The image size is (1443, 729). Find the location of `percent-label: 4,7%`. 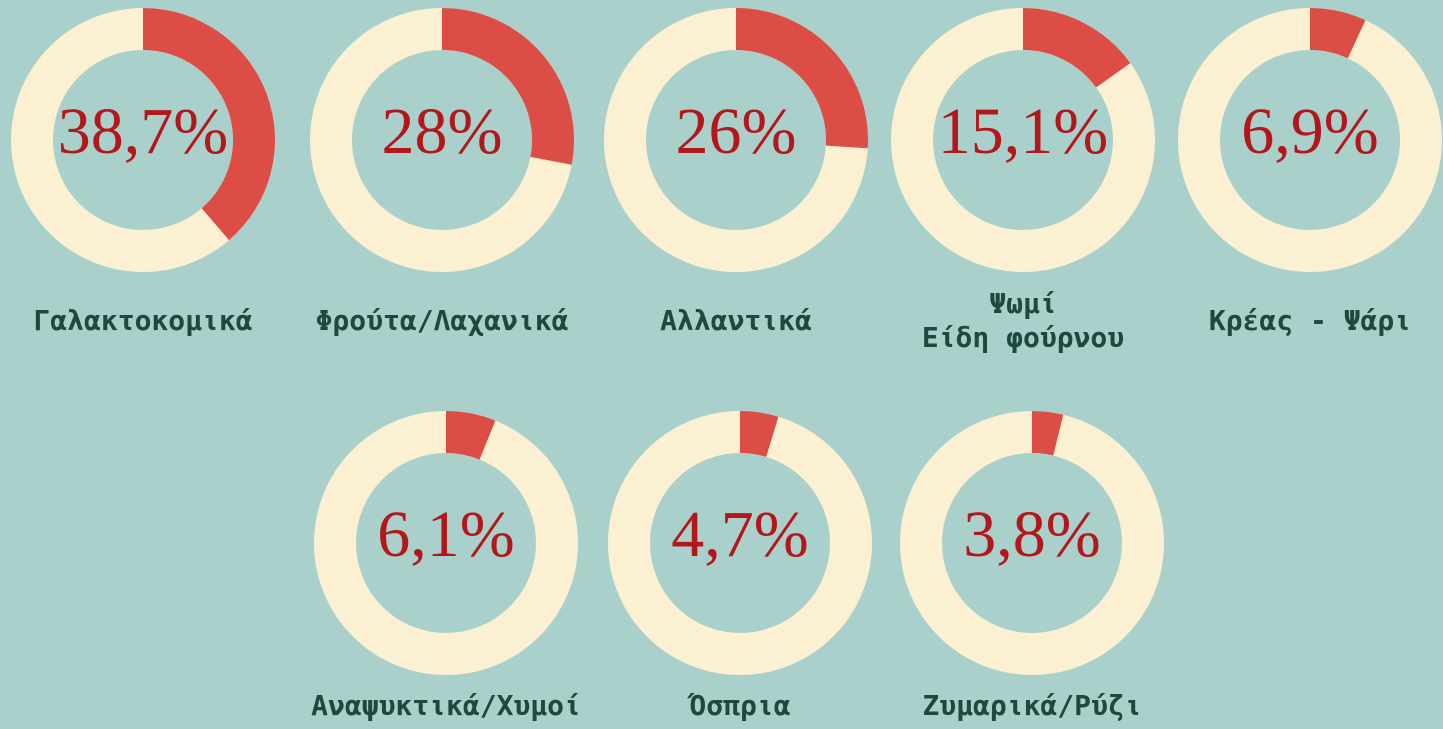

percent-label: 4,7% is located at coordinates (739, 534).